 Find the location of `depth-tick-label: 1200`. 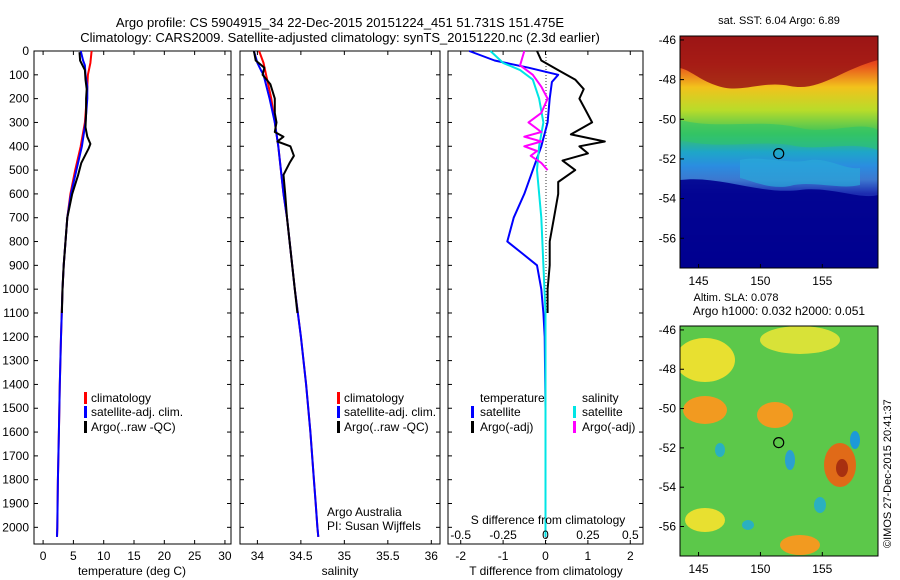

depth-tick-label: 1200 is located at coordinates (15, 337).